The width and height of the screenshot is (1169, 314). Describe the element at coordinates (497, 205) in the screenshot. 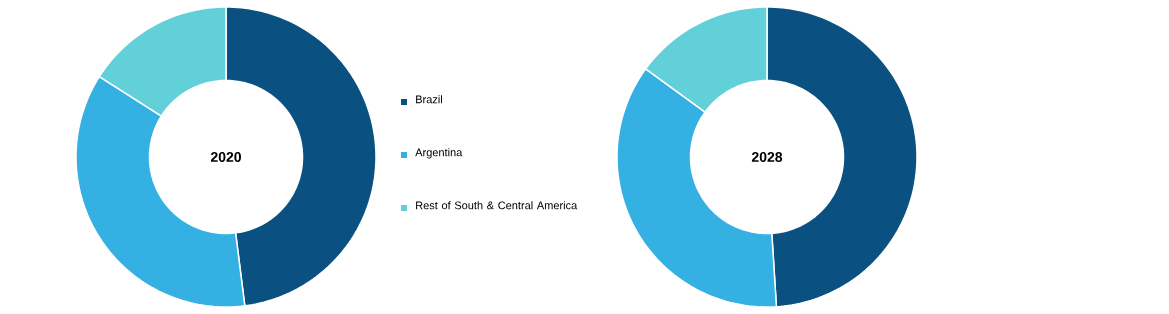

I see `legend-label: Rest of South & Central America` at that location.